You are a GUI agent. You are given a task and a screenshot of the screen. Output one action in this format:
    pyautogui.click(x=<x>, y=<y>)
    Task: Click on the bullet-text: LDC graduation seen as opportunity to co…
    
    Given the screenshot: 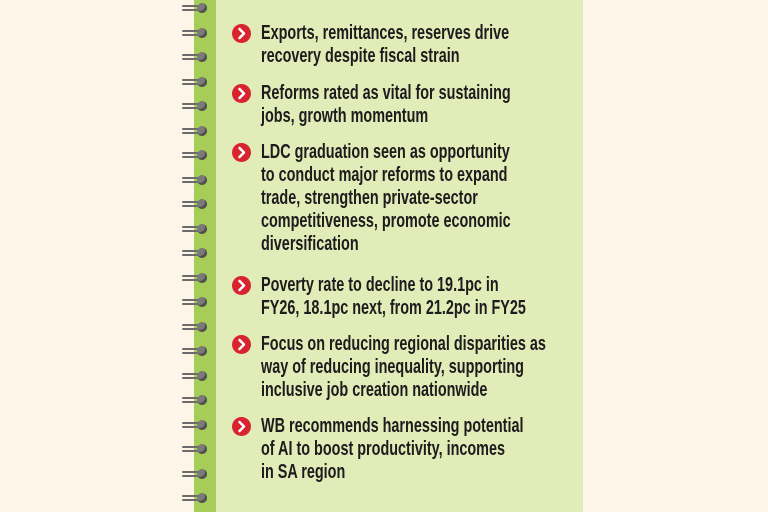 What is the action you would take?
    pyautogui.click(x=386, y=198)
    